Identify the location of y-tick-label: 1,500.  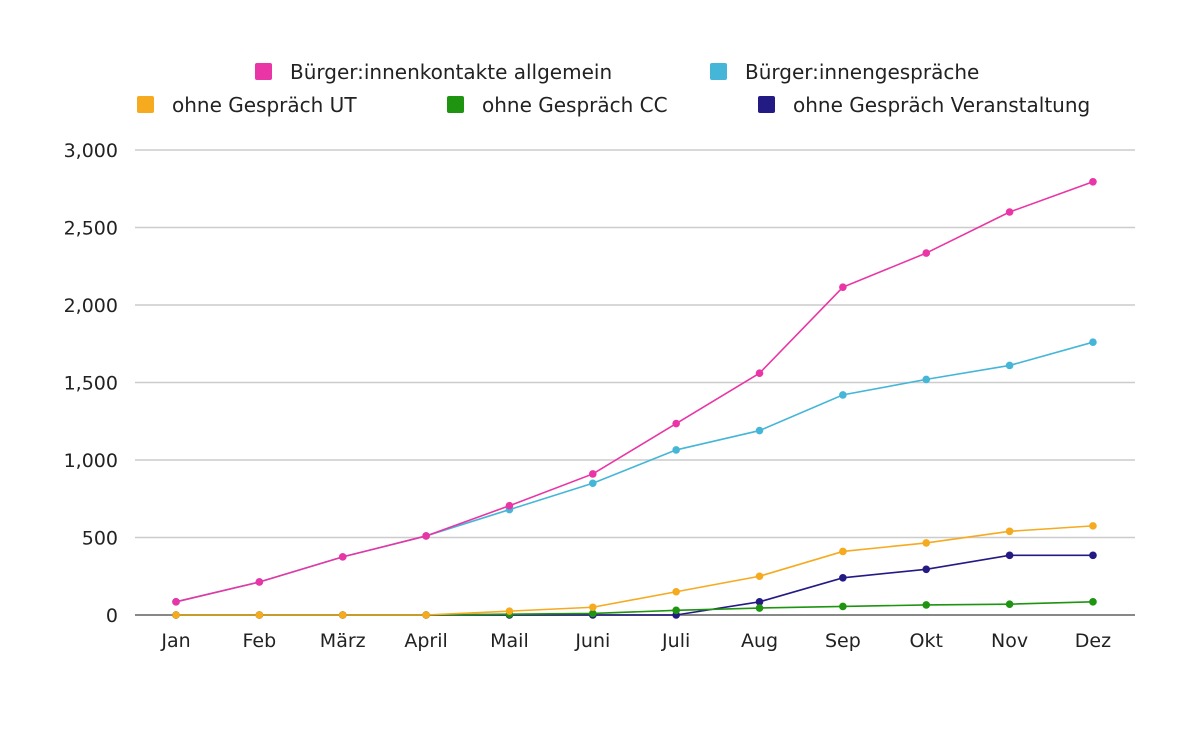
(91, 384).